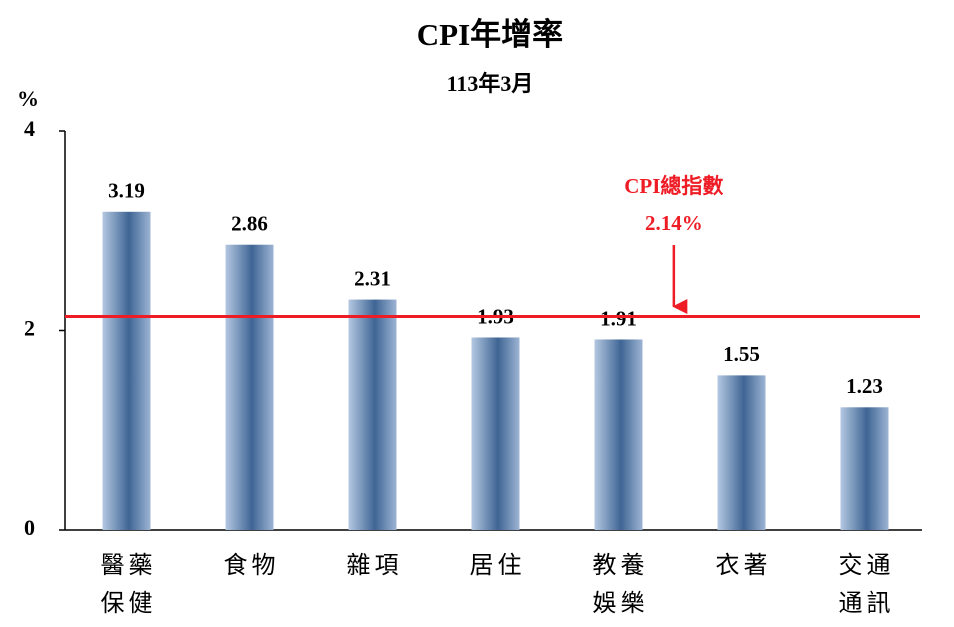 This screenshot has height=627, width=954. I want to click on value-label: 1.55, so click(741, 354).